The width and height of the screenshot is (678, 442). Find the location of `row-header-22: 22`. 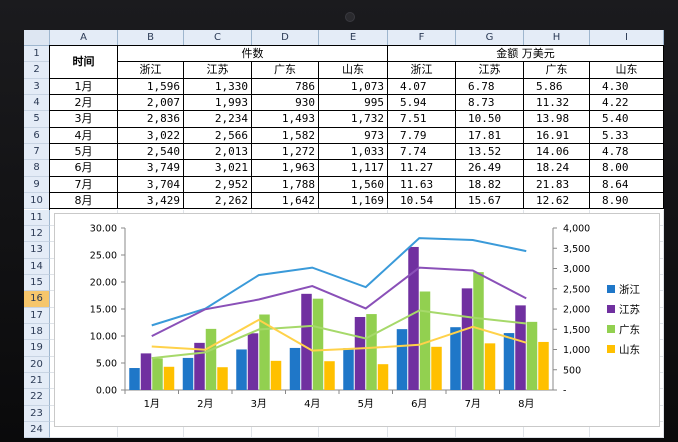

row-header-22: 22 is located at coordinates (37, 397).